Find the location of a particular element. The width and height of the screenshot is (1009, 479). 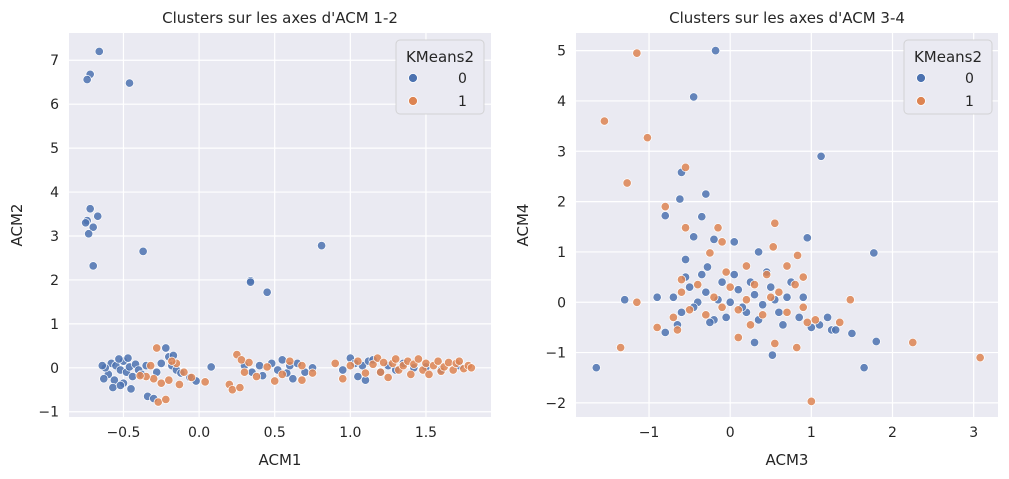

y-tick-label-left: −1 is located at coordinates (48, 413).